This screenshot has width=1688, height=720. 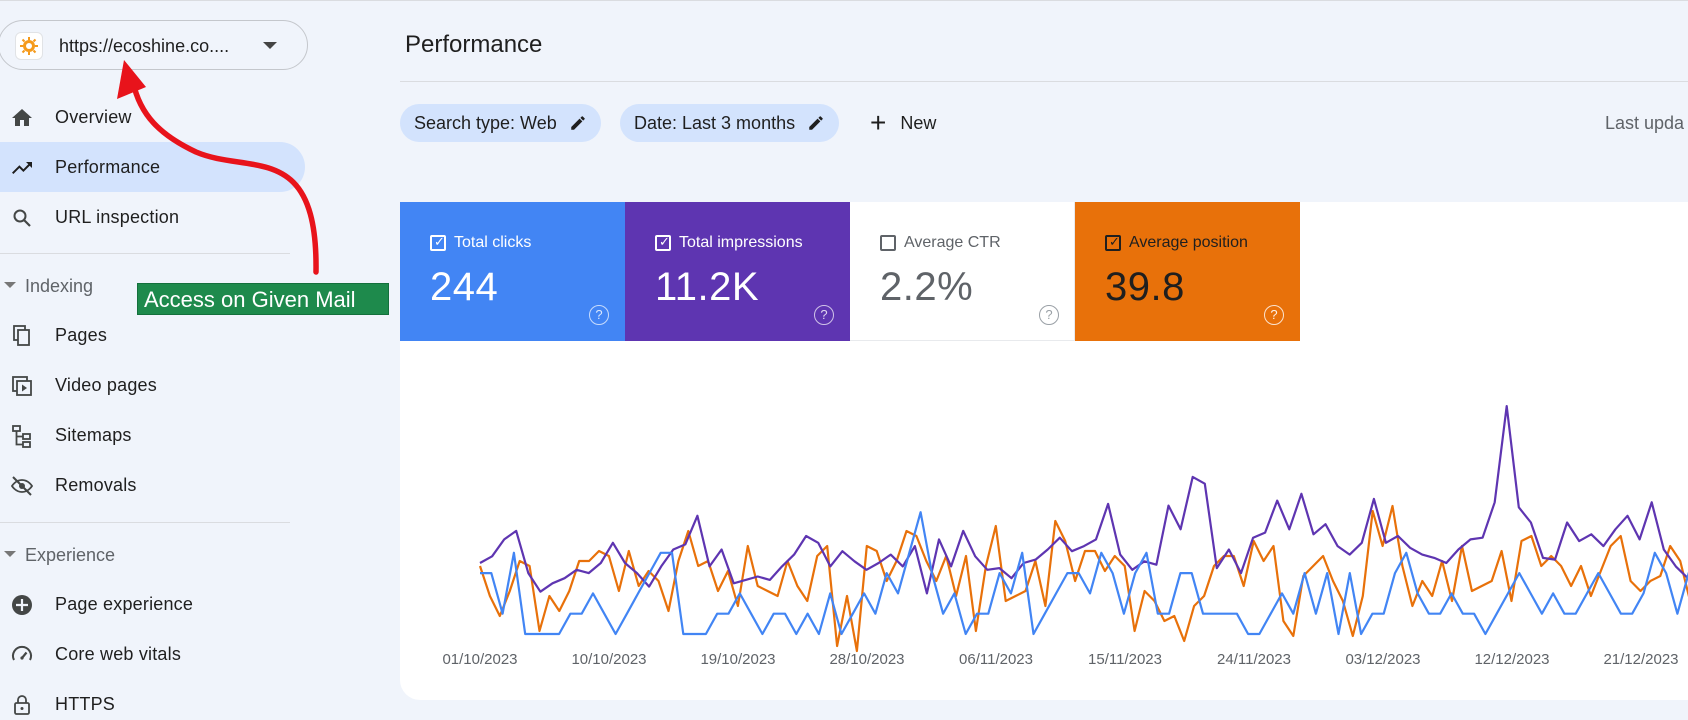 What do you see at coordinates (866, 659) in the screenshot?
I see `x-tick-label: 28/10/2023` at bounding box center [866, 659].